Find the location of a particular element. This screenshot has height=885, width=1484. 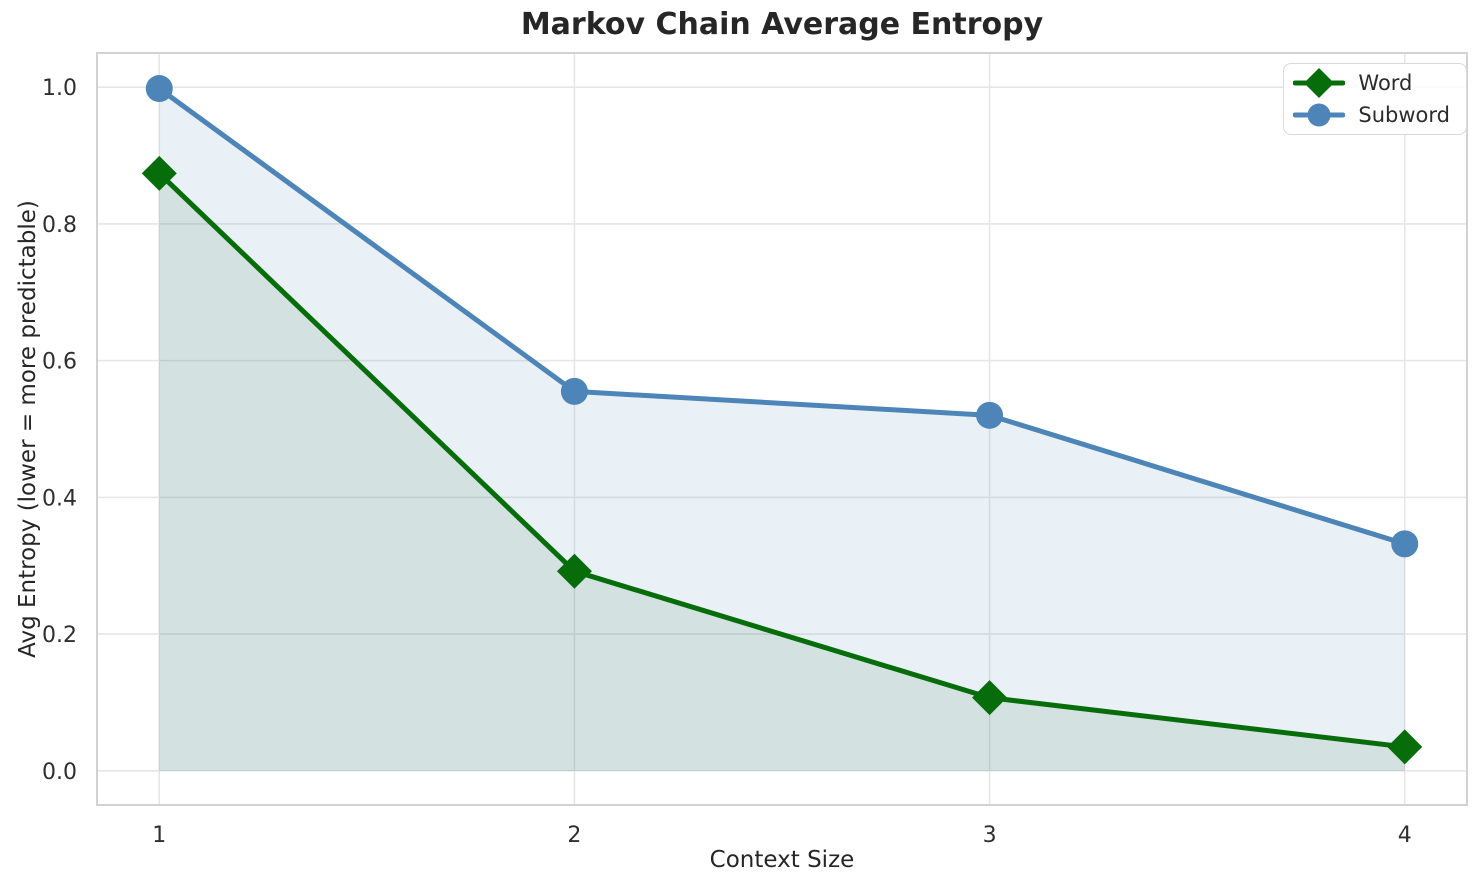

legend-item-word: Word is located at coordinates (1371, 83).